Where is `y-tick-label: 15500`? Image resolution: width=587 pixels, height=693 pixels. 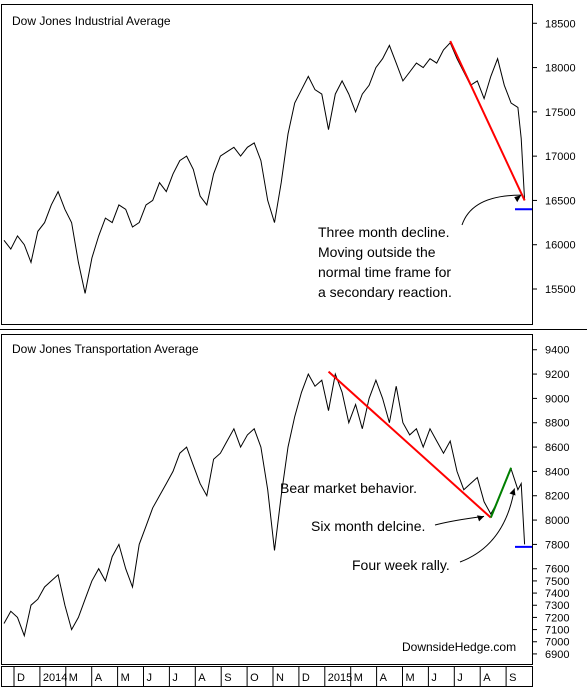
y-tick-label: 15500 is located at coordinates (560, 290).